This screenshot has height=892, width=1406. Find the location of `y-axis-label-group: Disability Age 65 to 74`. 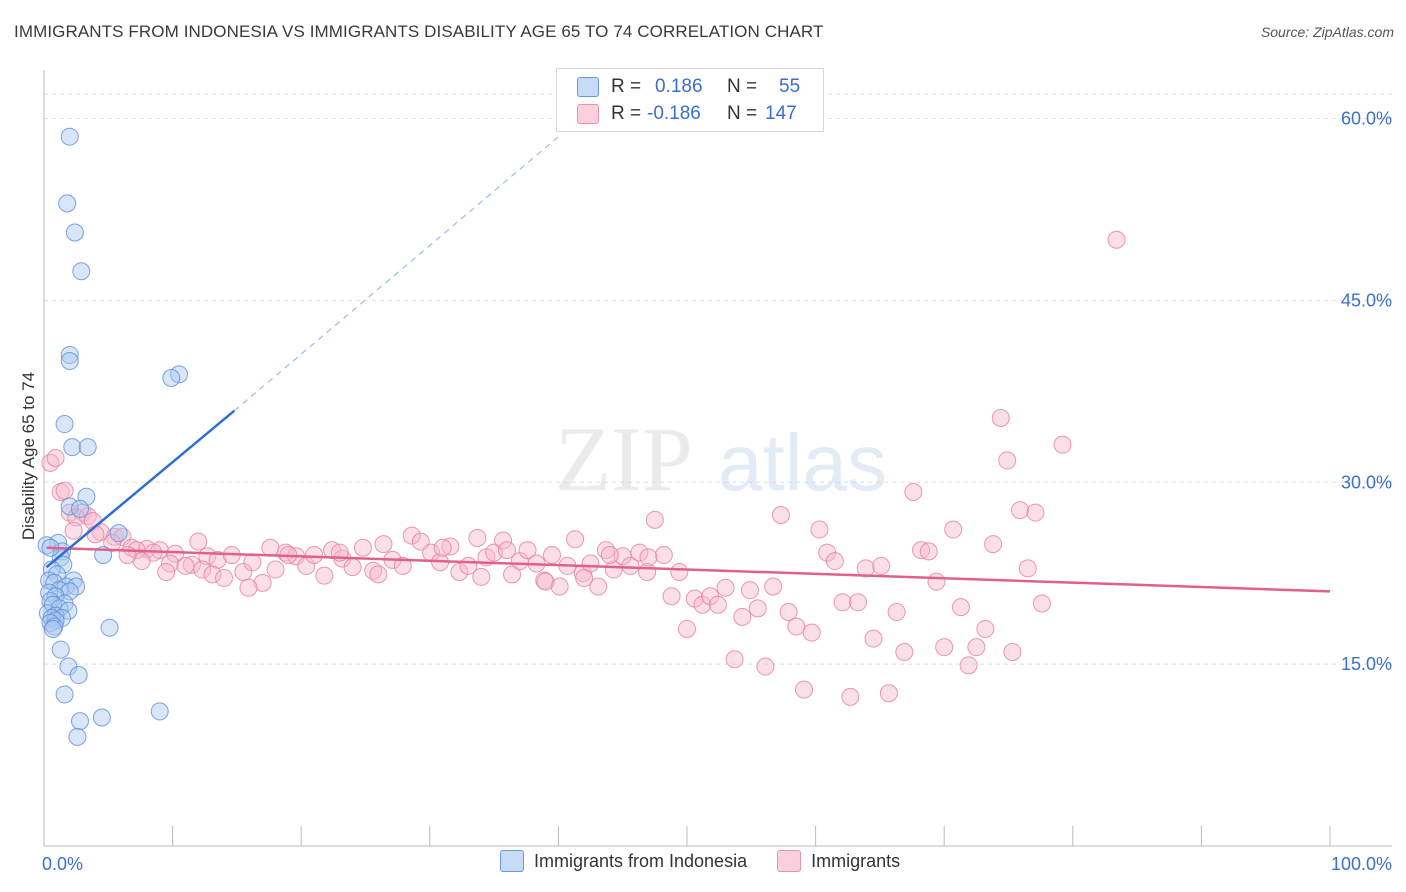

y-axis-label-group: Disability Age 65 to 74 is located at coordinates (28, 456).